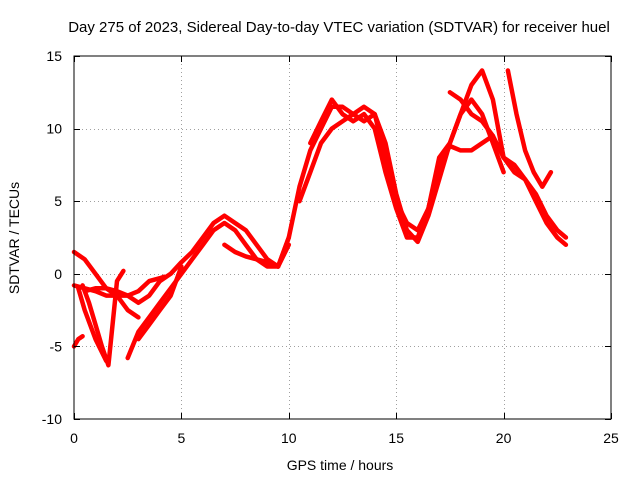 The height and width of the screenshot is (480, 640). What do you see at coordinates (74, 438) in the screenshot?
I see `x-tick-label: 0` at bounding box center [74, 438].